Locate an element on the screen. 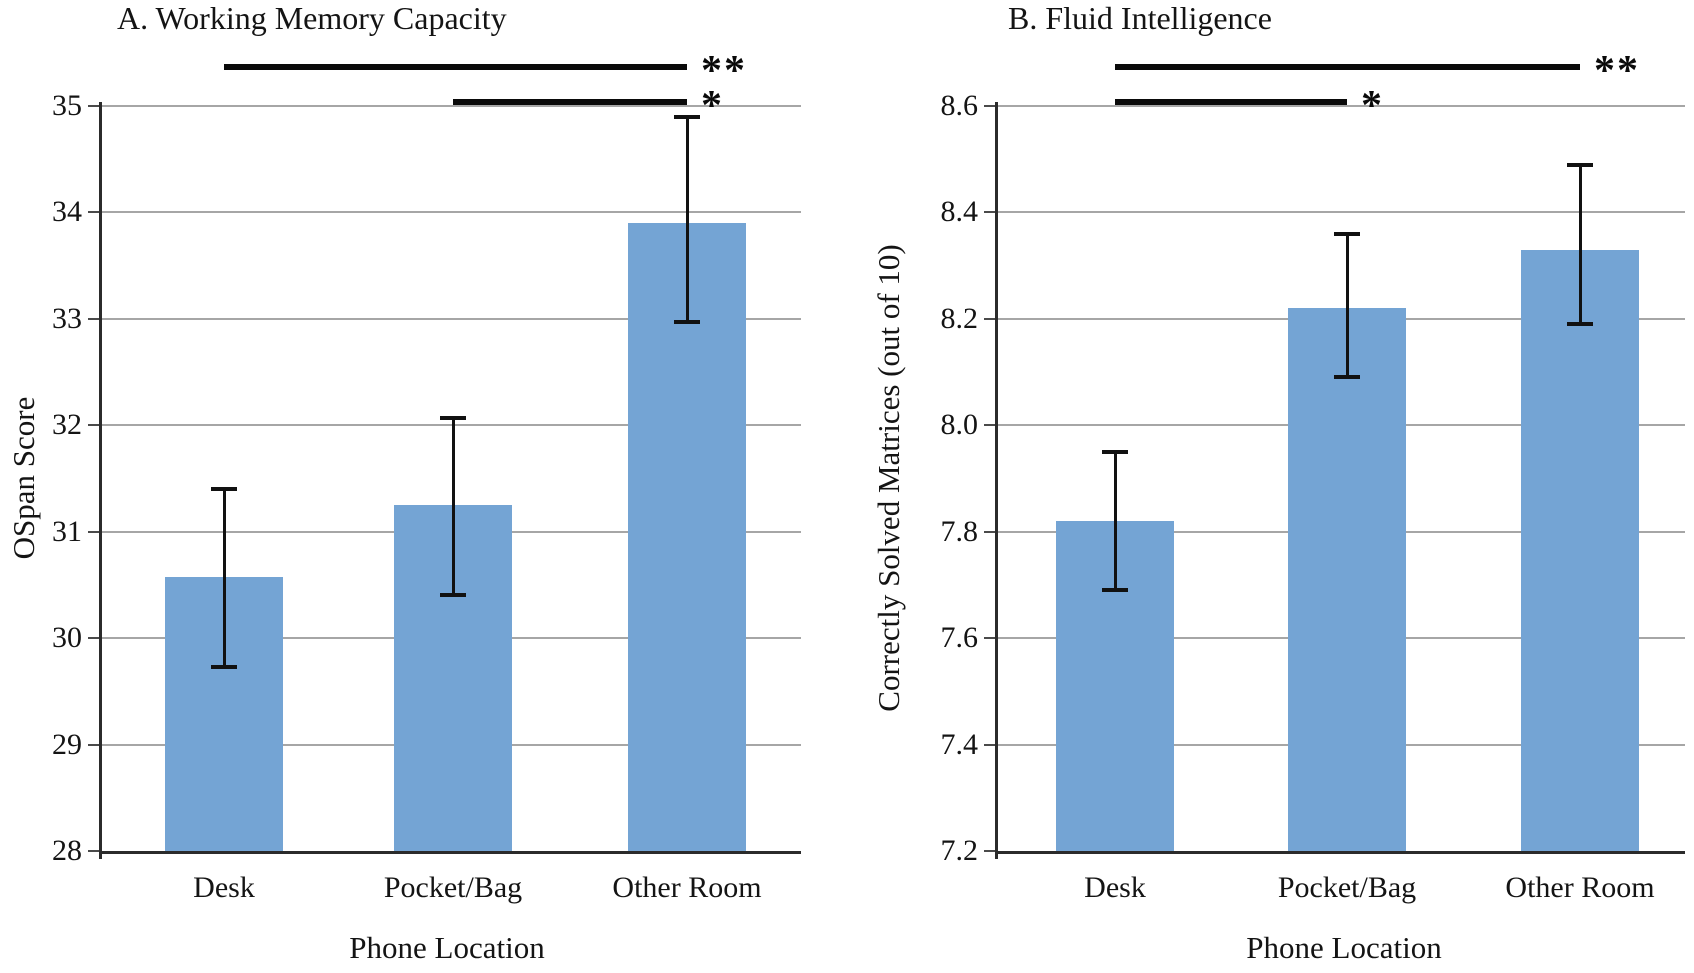  panel-b-x-axis-line is located at coordinates (1340, 852).